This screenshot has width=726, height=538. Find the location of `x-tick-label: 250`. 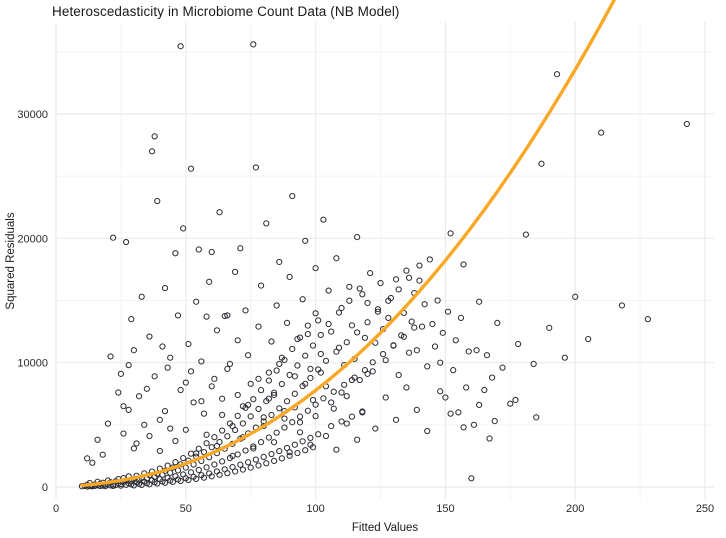

x-tick-label: 250 is located at coordinates (705, 509).